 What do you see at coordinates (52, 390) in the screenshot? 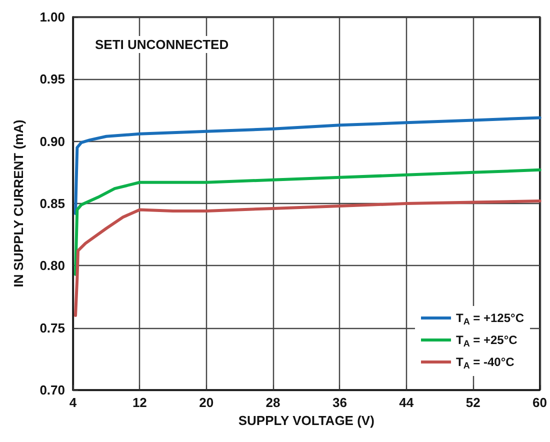
I see `y-tick-label: 0.70` at bounding box center [52, 390].